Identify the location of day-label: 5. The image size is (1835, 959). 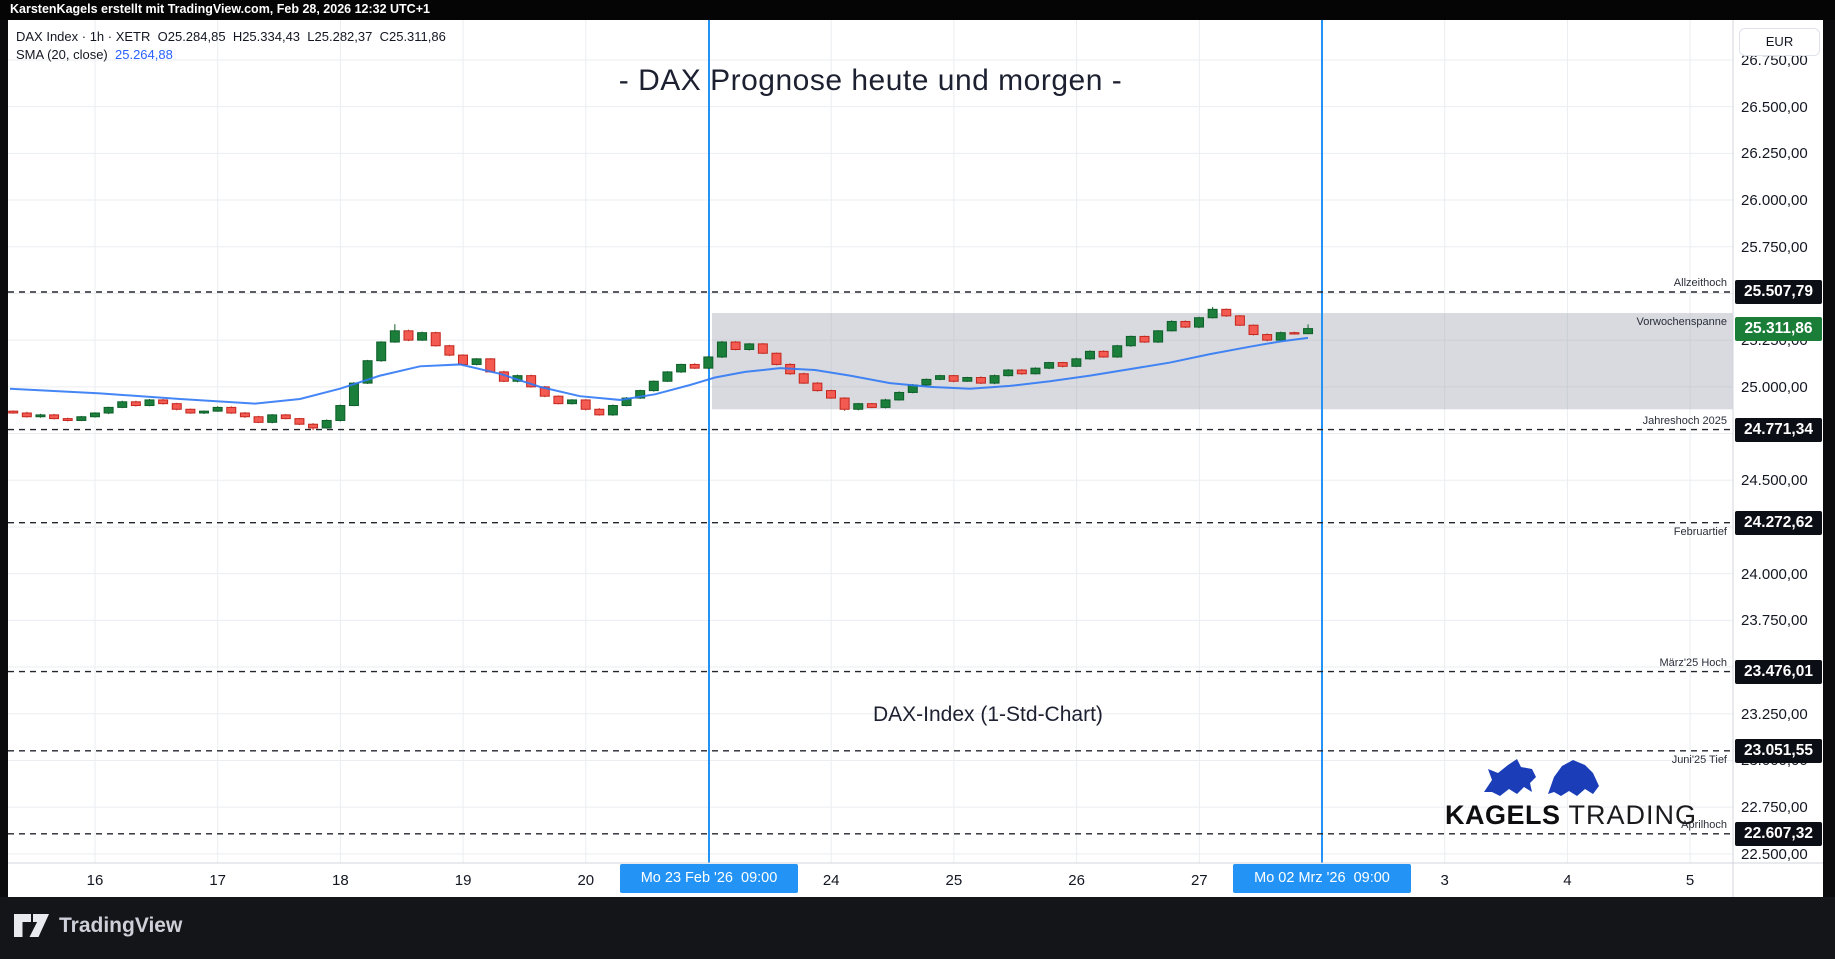
(1690, 880).